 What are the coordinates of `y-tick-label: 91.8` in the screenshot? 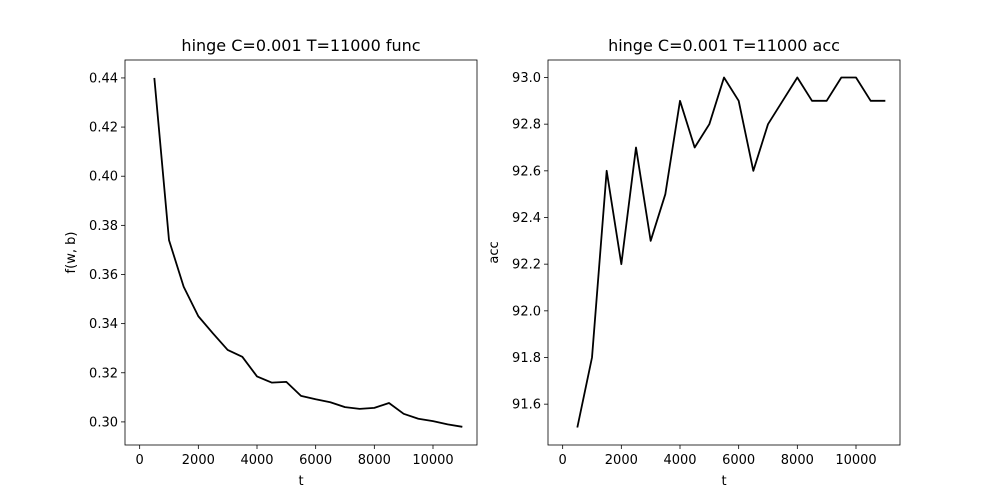 It's located at (526, 358).